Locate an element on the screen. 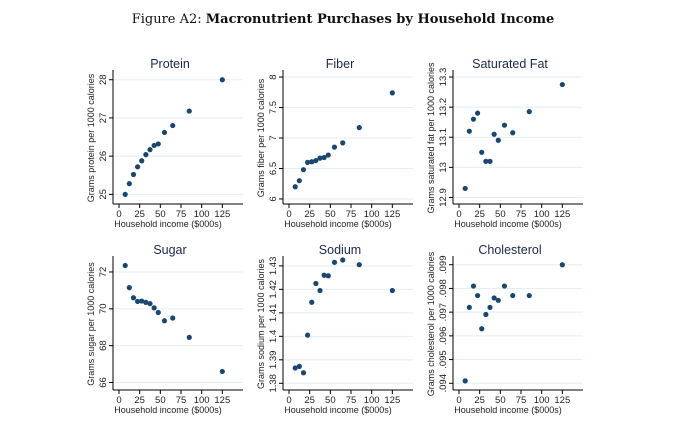 This screenshot has width=686, height=430. y-axis-label: Grams cholesterol per 1000 calories is located at coordinates (431, 323).